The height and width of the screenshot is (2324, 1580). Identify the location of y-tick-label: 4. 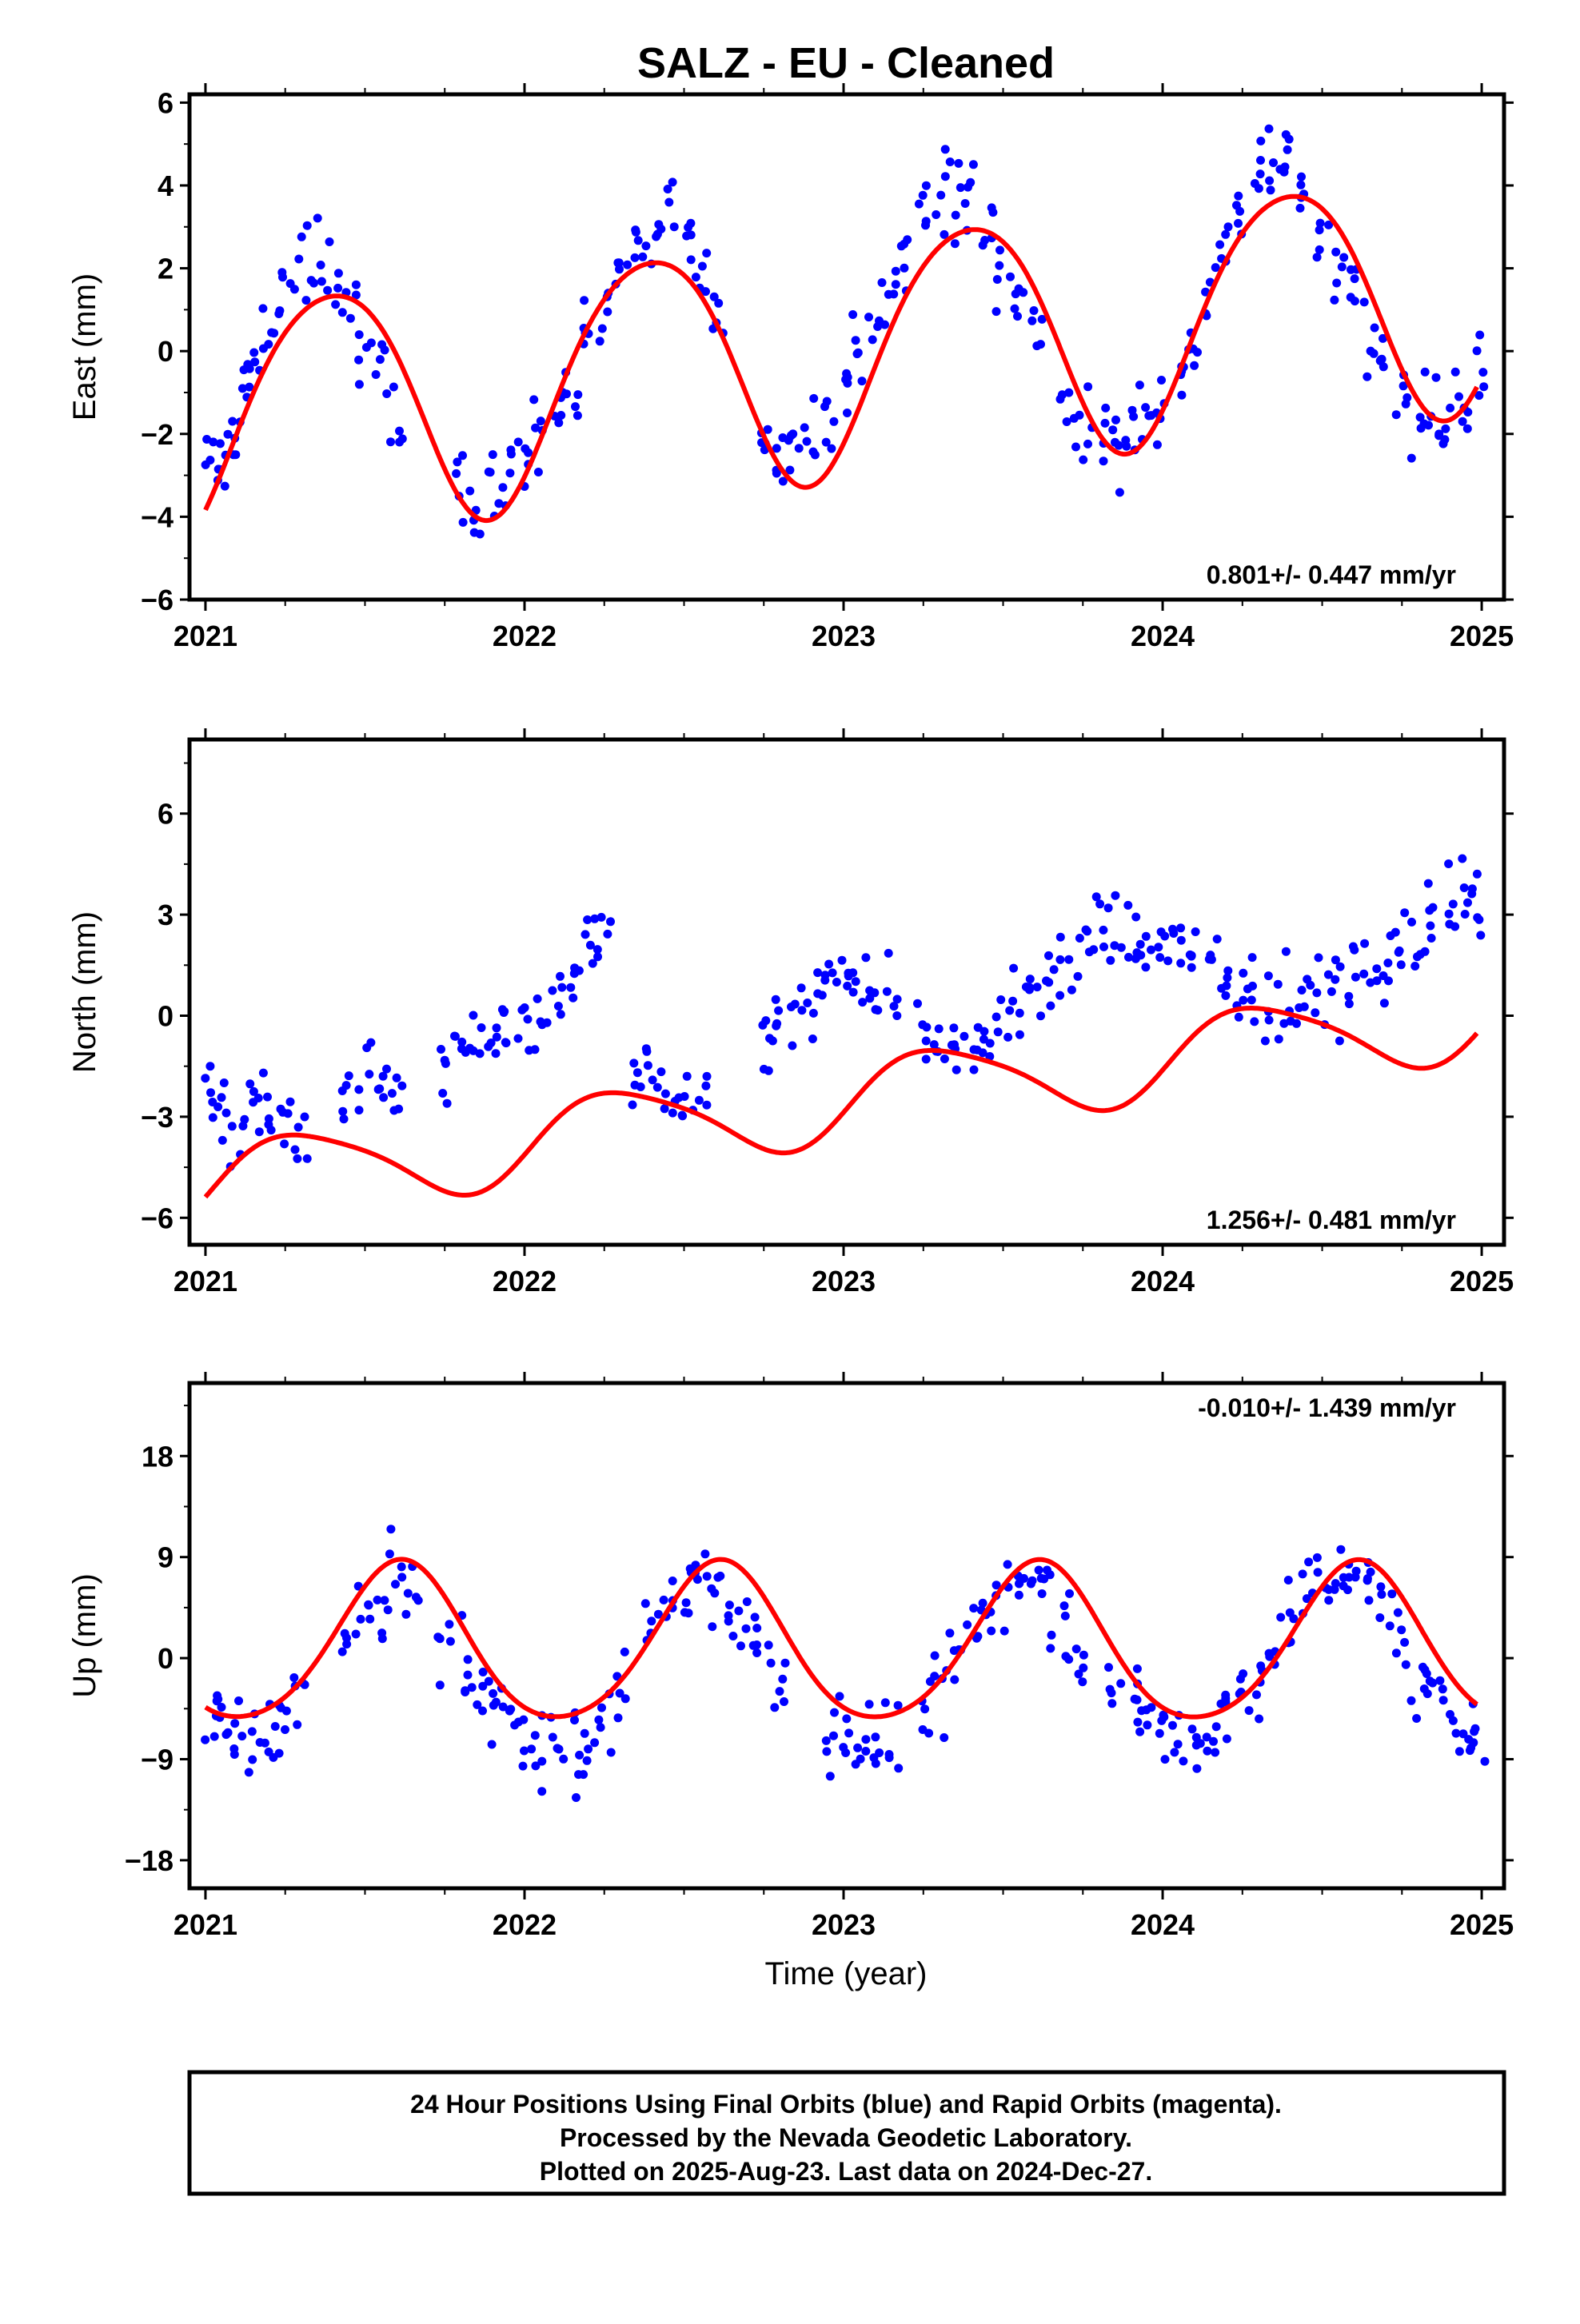
(166, 186).